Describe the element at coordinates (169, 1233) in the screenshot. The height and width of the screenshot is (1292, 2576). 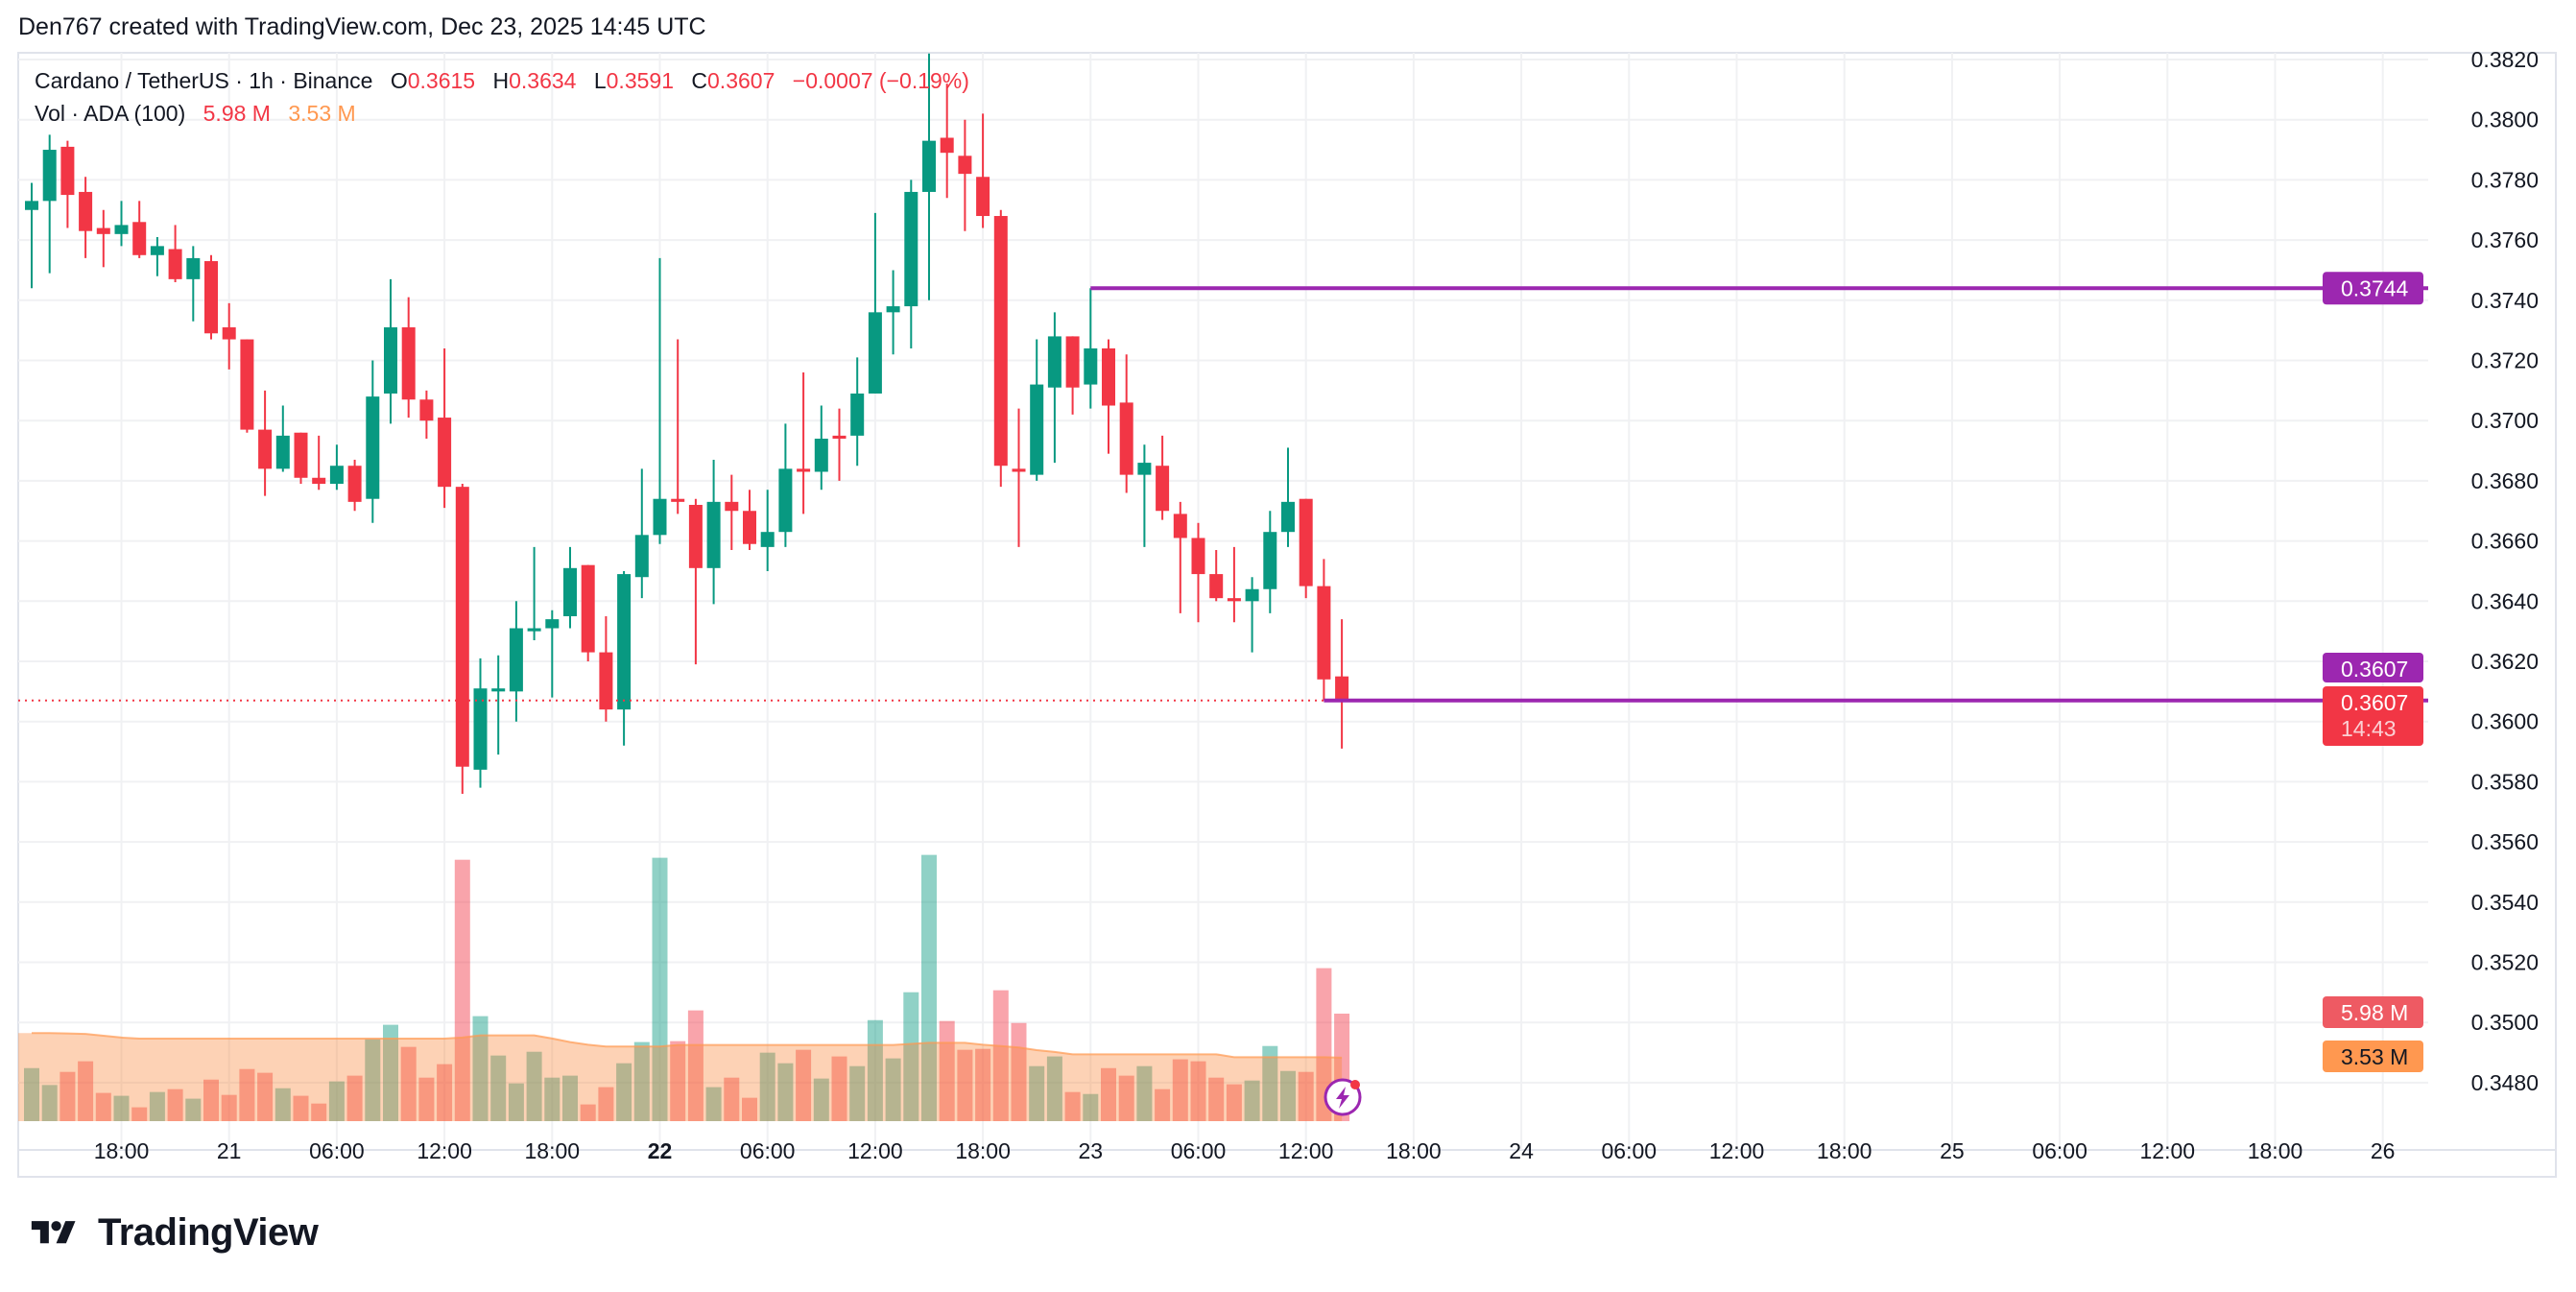
I see `tradingview-logo: TradingView` at that location.